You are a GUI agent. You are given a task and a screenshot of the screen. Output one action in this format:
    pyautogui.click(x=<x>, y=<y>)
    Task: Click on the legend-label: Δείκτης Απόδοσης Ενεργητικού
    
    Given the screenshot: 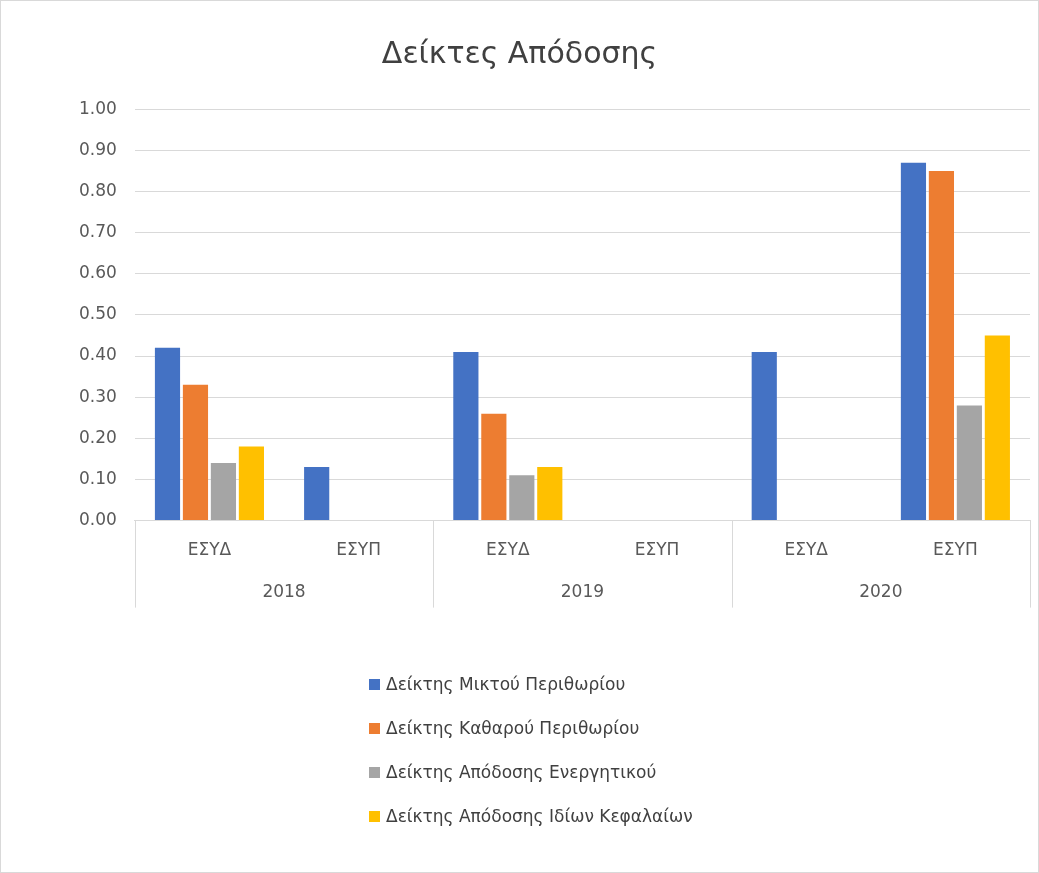 What is the action you would take?
    pyautogui.click(x=521, y=772)
    